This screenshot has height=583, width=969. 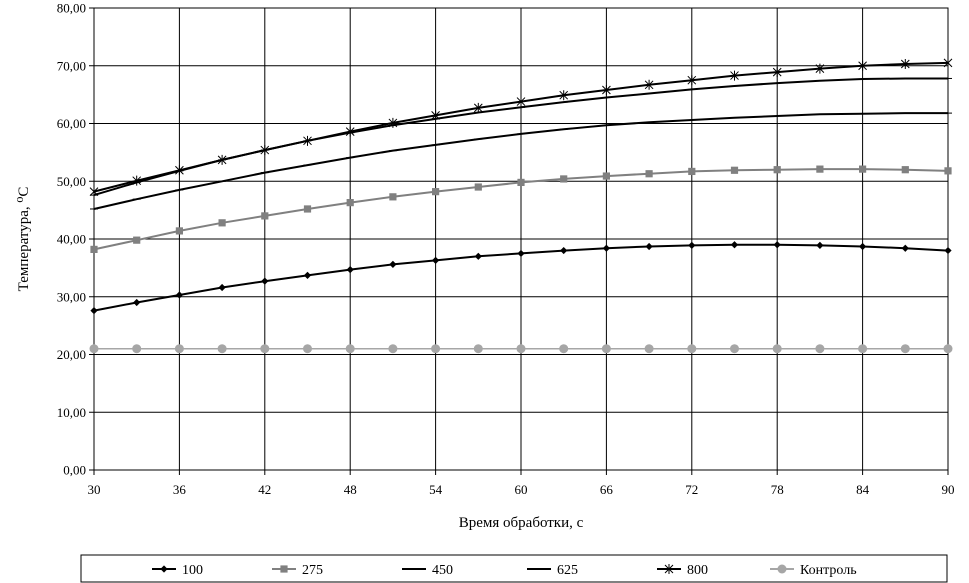 What do you see at coordinates (192, 570) in the screenshot?
I see `legend-label: 100` at bounding box center [192, 570].